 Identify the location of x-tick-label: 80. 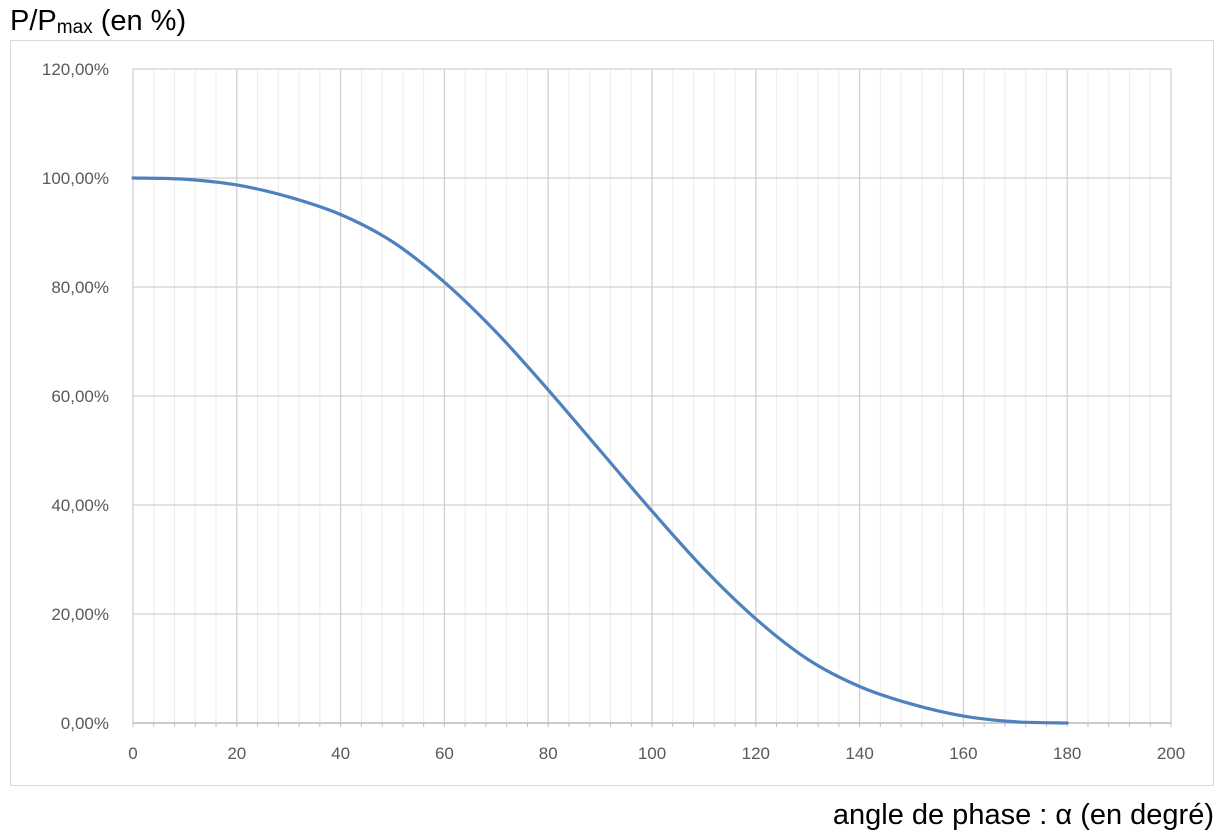
(548, 753).